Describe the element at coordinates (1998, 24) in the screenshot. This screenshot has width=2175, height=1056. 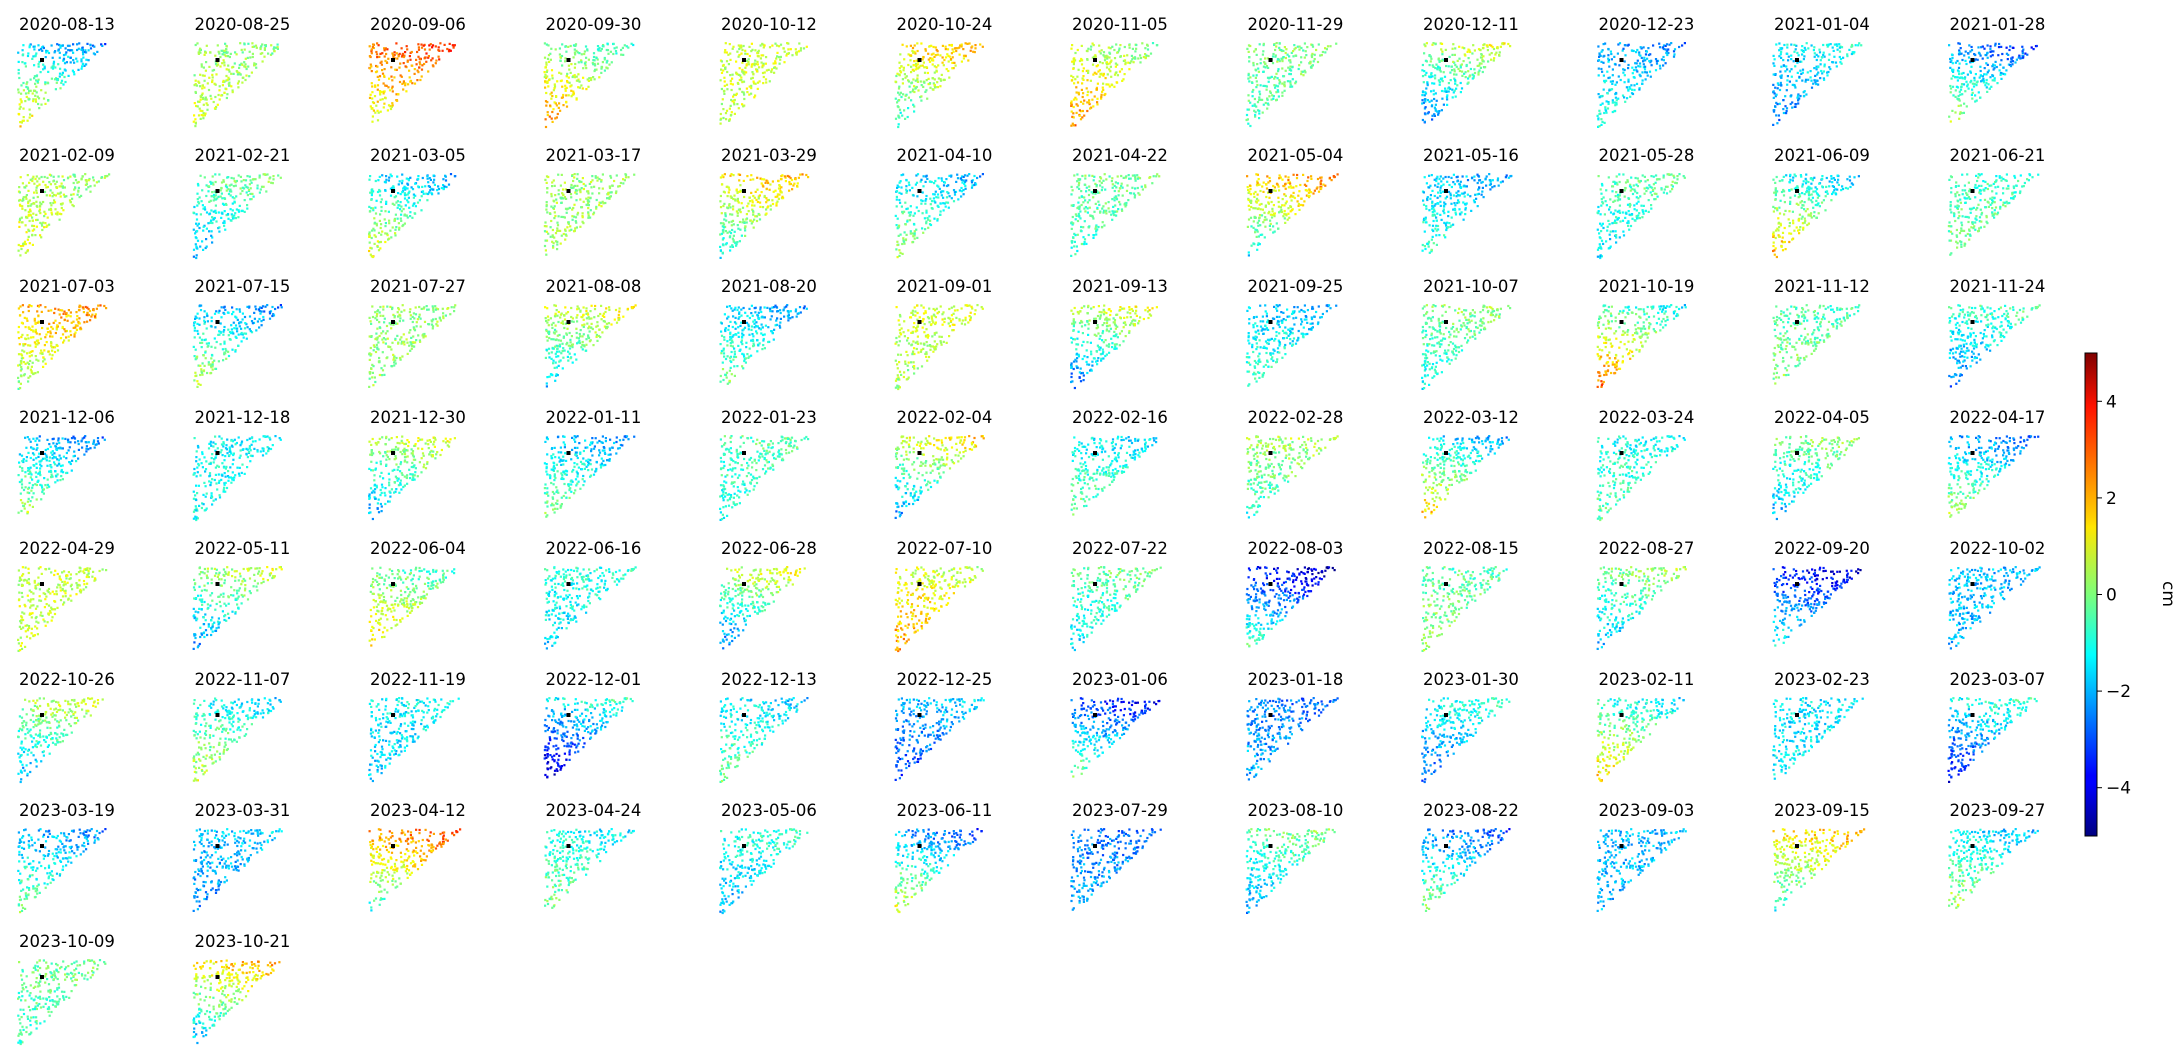
I see `subplot-title: 2021-01-28` at that location.